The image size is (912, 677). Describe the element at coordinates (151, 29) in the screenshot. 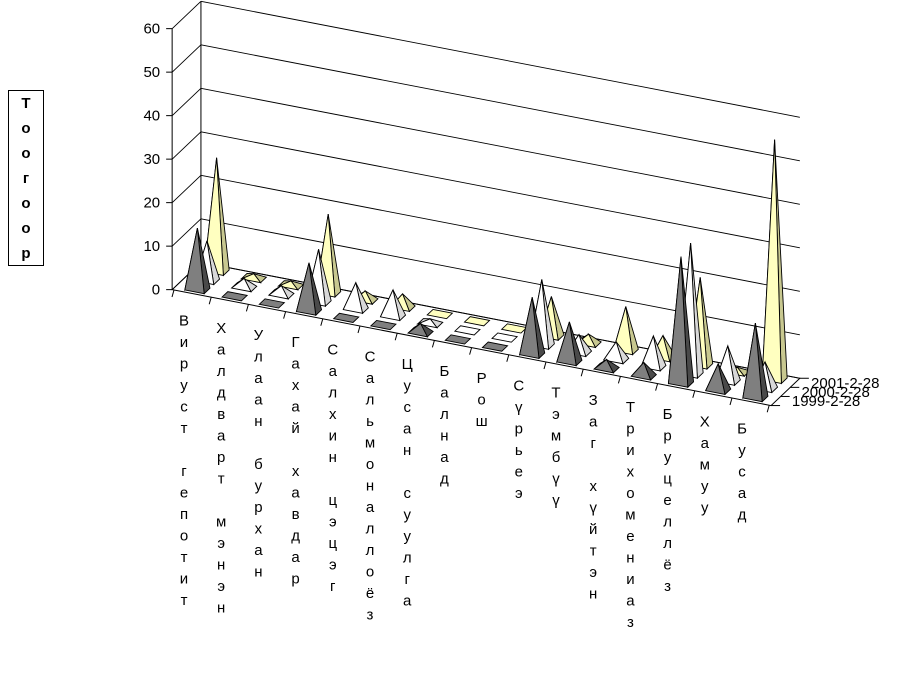

I see `y-tick-label: 60` at that location.